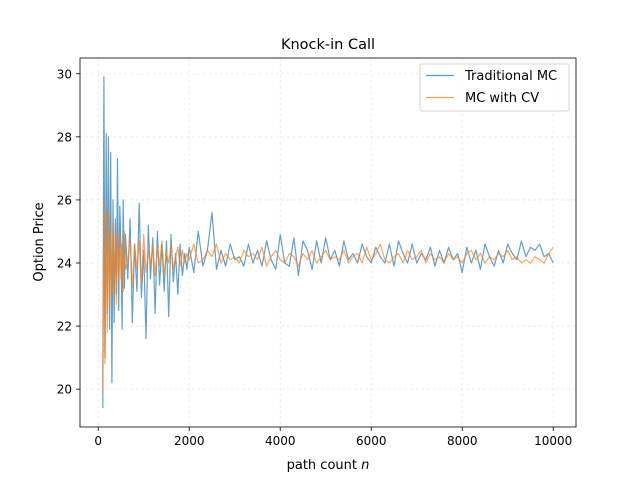 The width and height of the screenshot is (640, 480). What do you see at coordinates (280, 441) in the screenshot?
I see `x-tick-label: 4000` at bounding box center [280, 441].